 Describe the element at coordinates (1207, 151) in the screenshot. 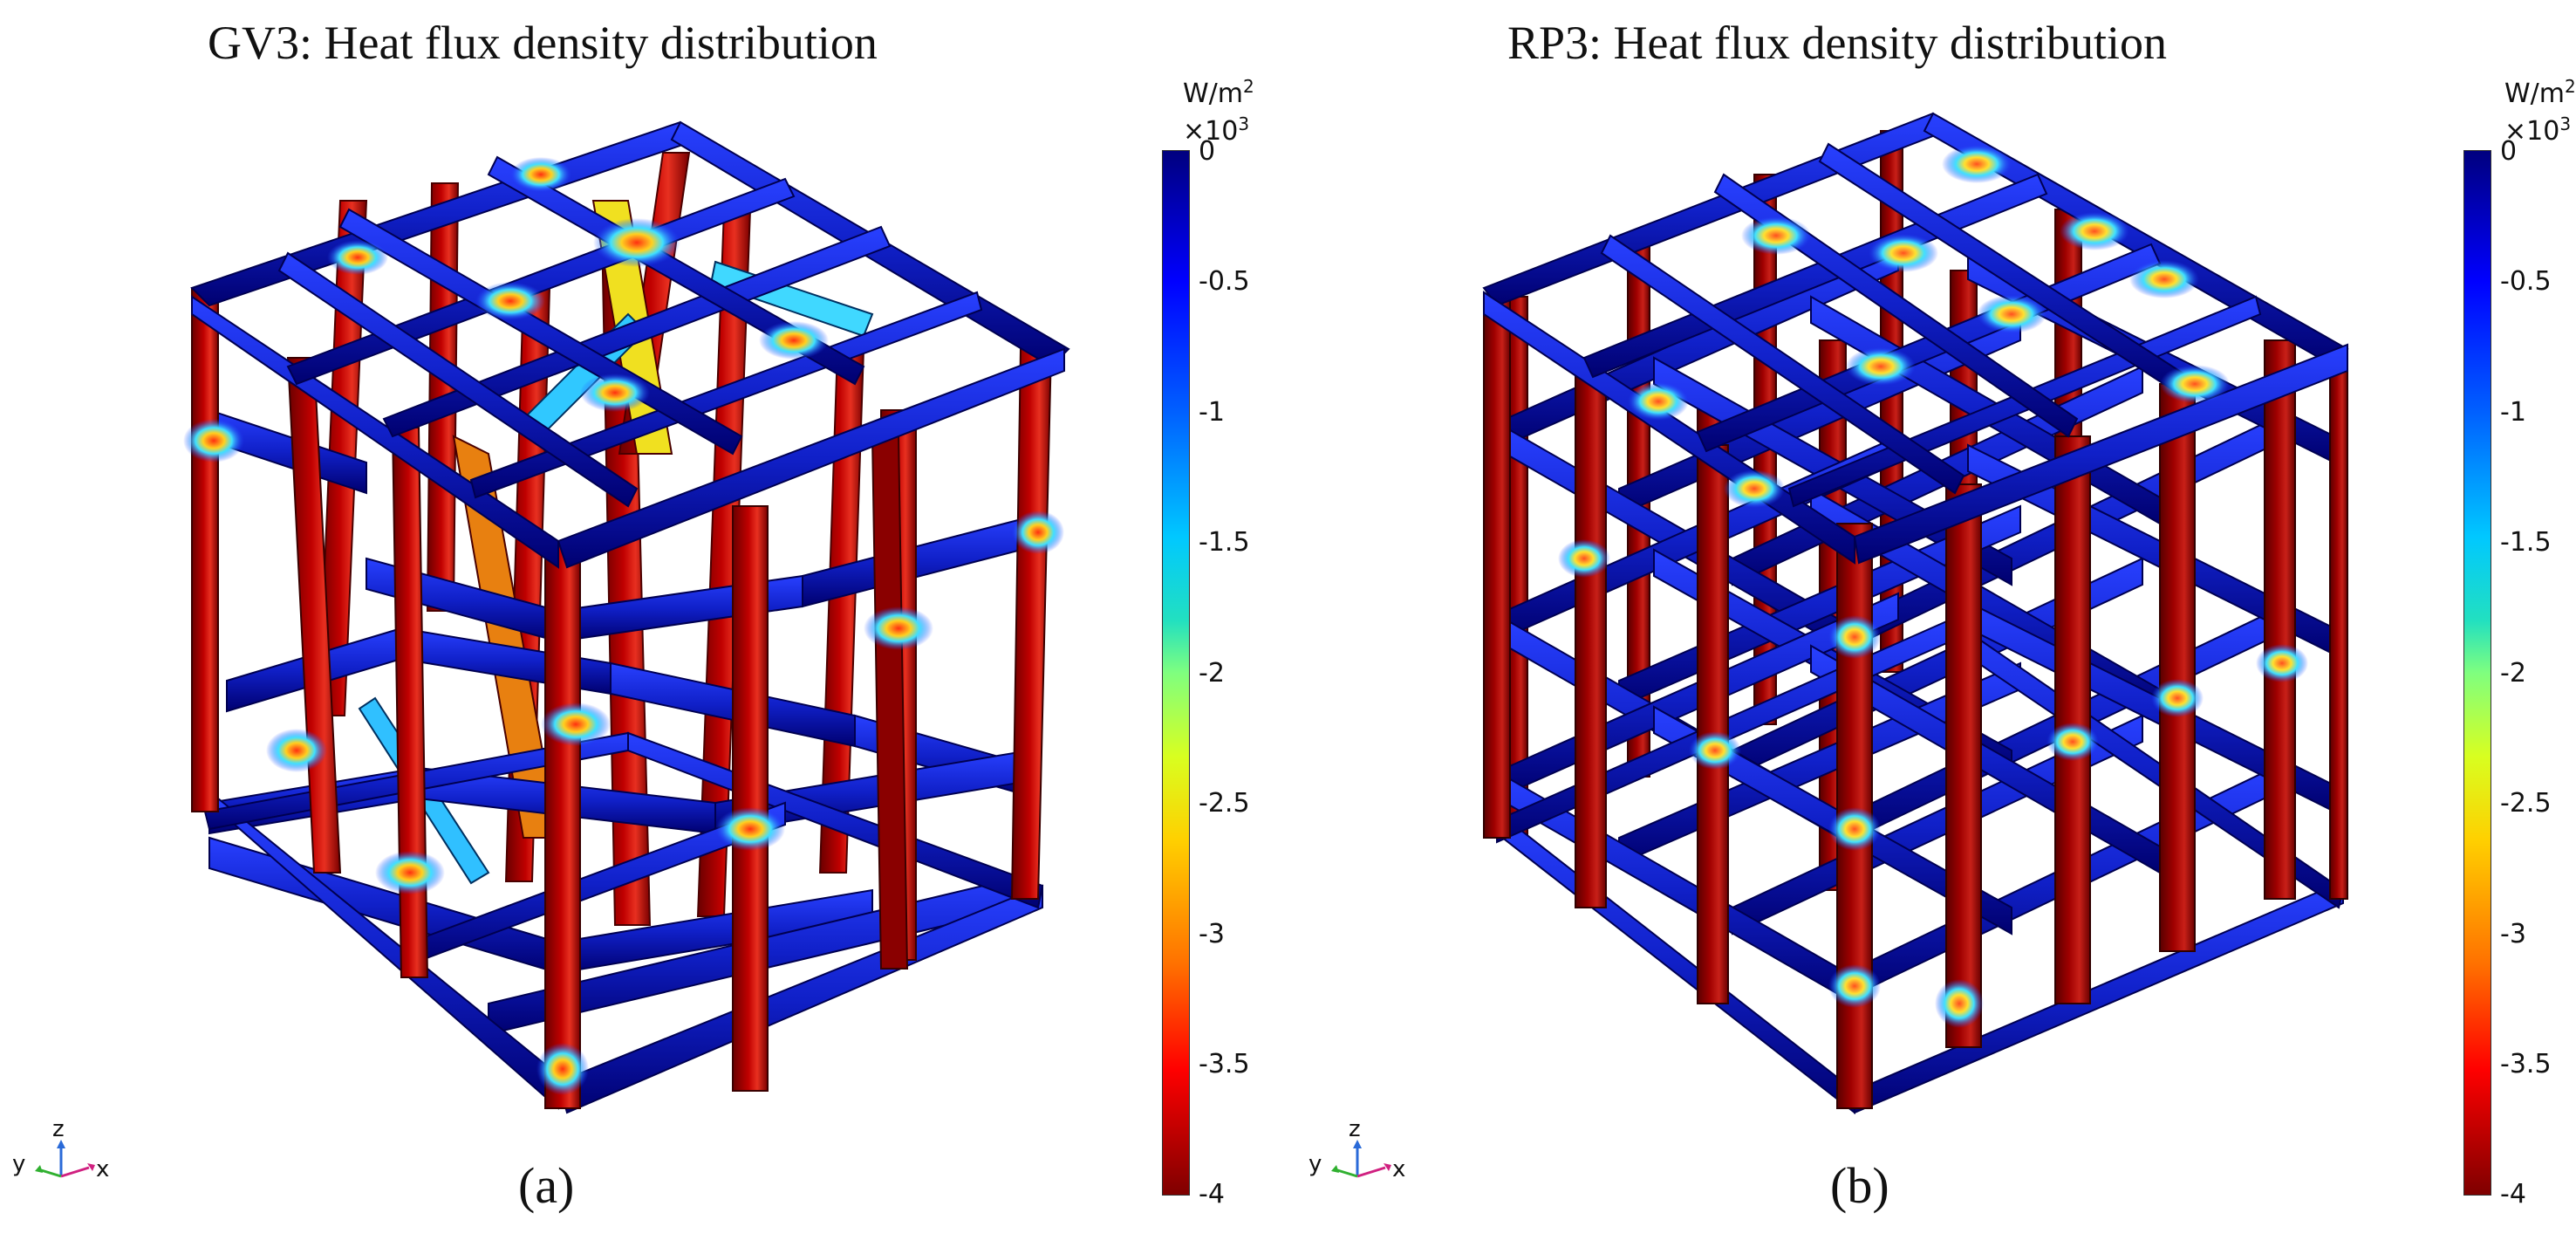

I see `tick-a-0: 0` at that location.